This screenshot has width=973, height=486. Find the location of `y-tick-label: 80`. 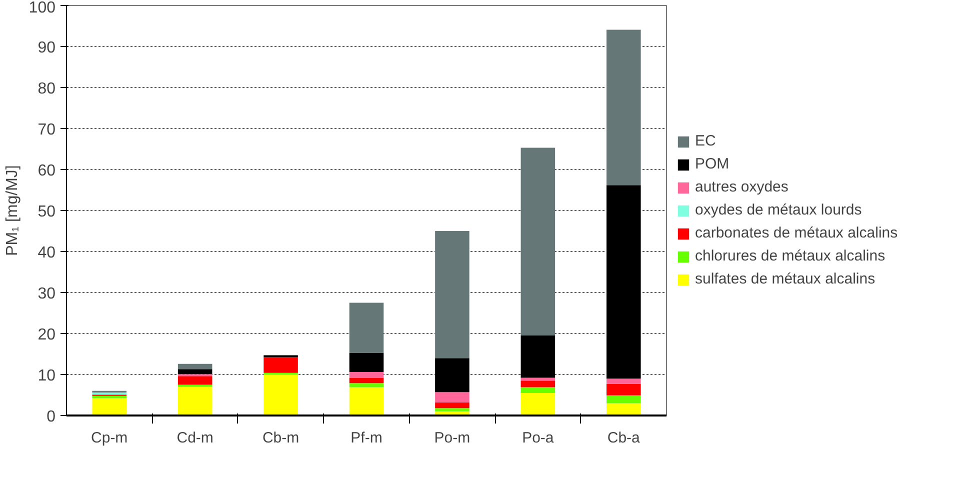

y-tick-label: 80 is located at coordinates (47, 89).